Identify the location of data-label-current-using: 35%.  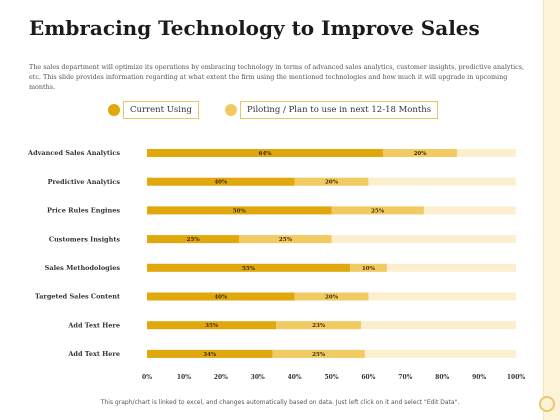
(212, 326).